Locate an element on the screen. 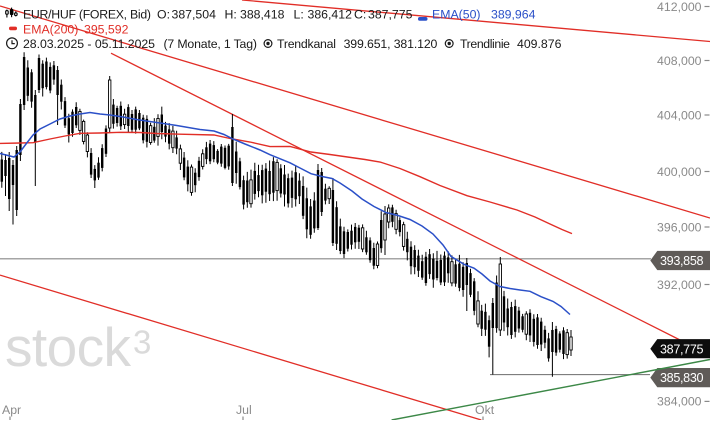 The width and height of the screenshot is (710, 425). svg-text: Okt is located at coordinates (485, 410).